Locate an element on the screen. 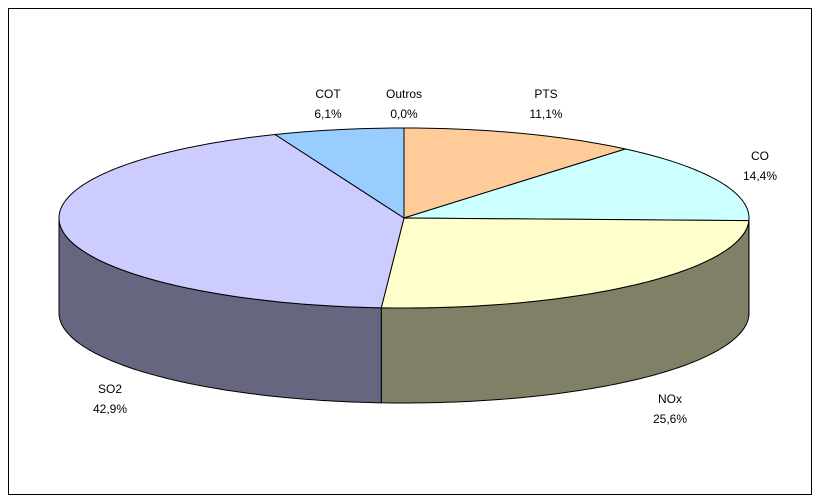 This screenshot has width=820, height=502. slice-label-value: 14,4% is located at coordinates (760, 176).